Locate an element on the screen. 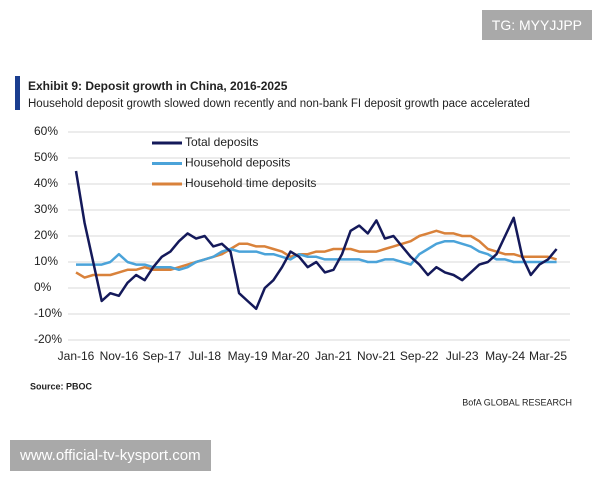  y-tick-label: 0% is located at coordinates (43, 287).